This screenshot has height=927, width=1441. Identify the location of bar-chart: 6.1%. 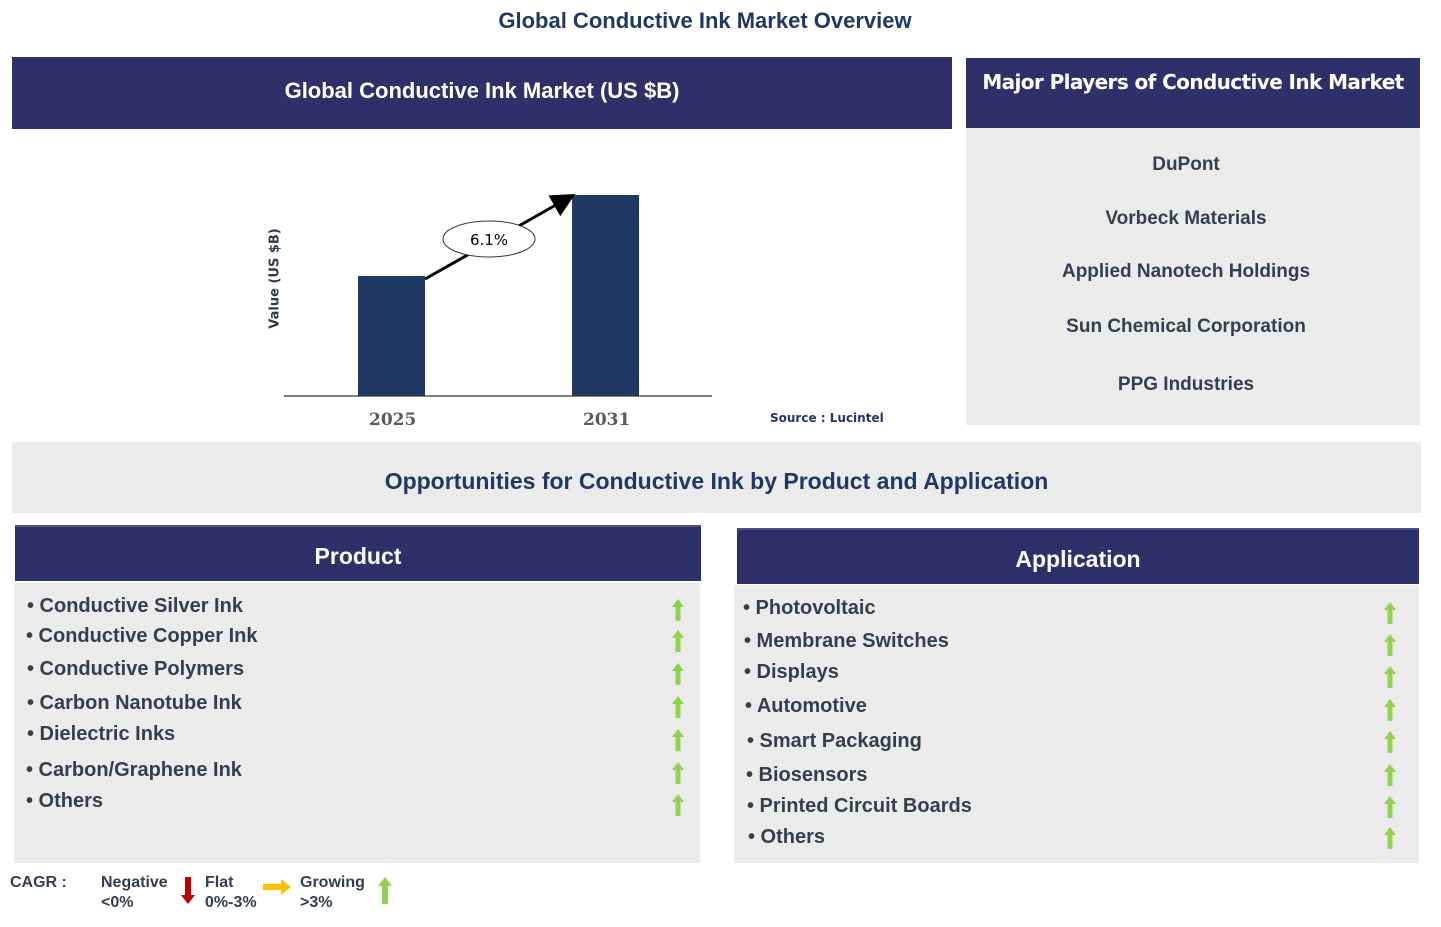
(498, 295).